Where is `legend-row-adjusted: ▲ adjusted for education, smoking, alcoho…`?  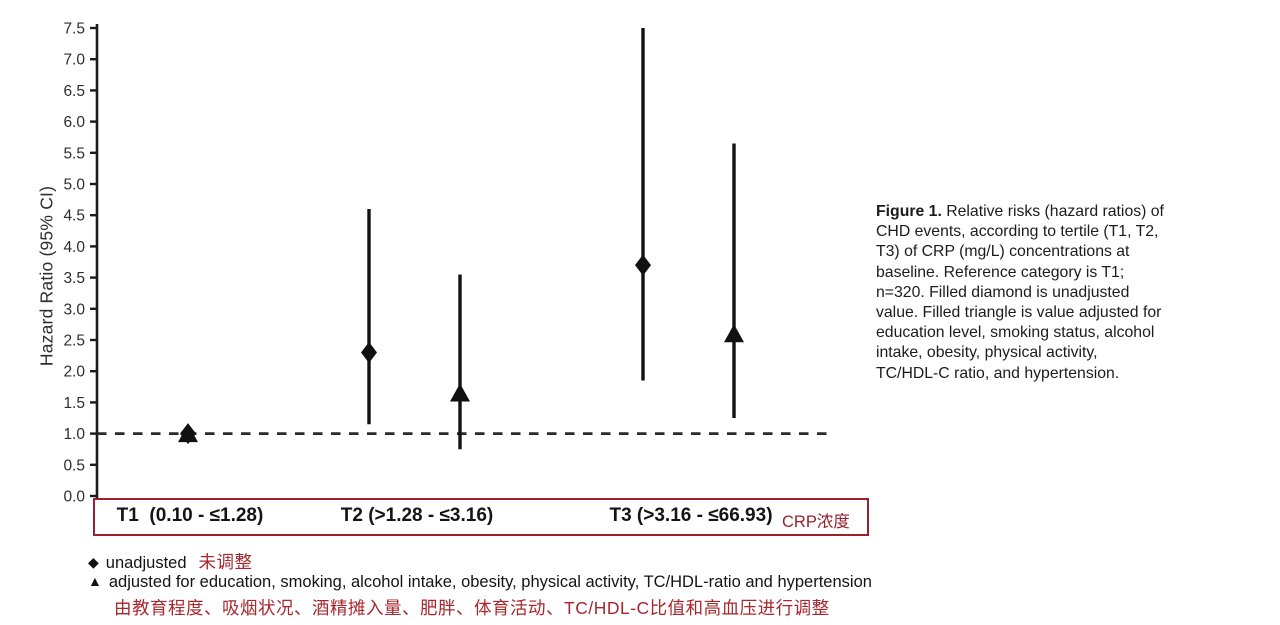 legend-row-adjusted: ▲ adjusted for education, smoking, alcoho… is located at coordinates (480, 582).